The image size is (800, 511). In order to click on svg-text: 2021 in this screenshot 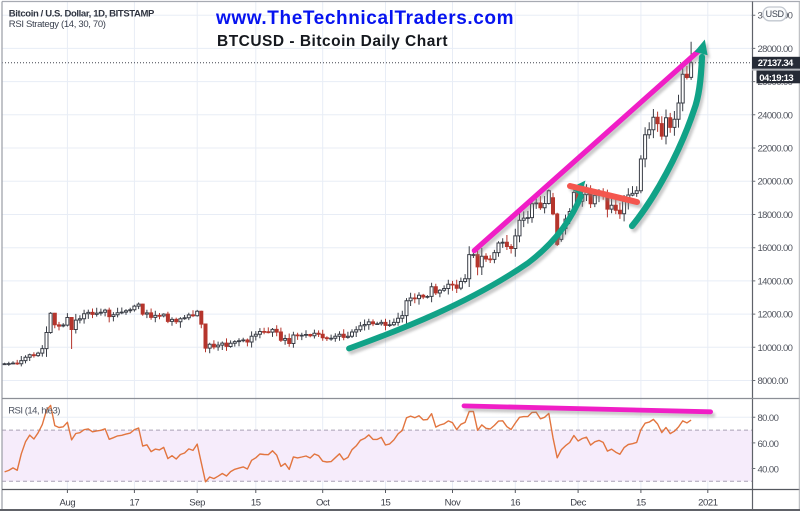, I will do `click(708, 503)`.